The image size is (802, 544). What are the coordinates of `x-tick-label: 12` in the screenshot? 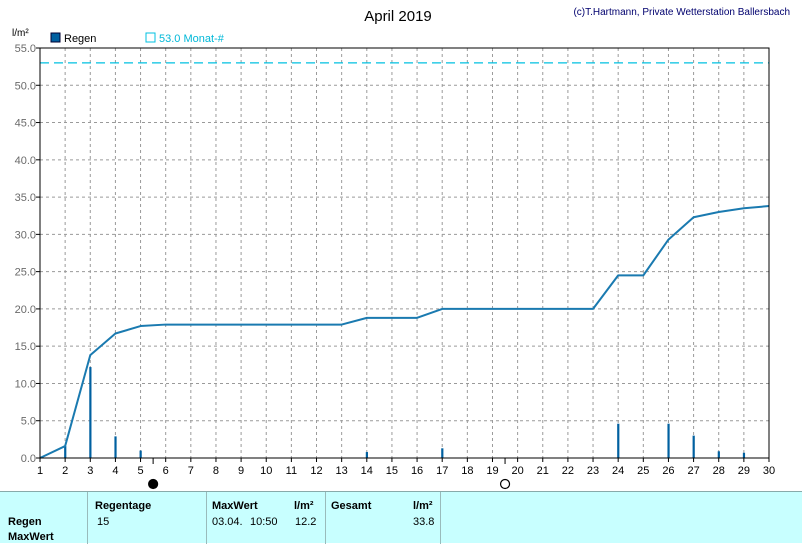 It's located at (316, 471).